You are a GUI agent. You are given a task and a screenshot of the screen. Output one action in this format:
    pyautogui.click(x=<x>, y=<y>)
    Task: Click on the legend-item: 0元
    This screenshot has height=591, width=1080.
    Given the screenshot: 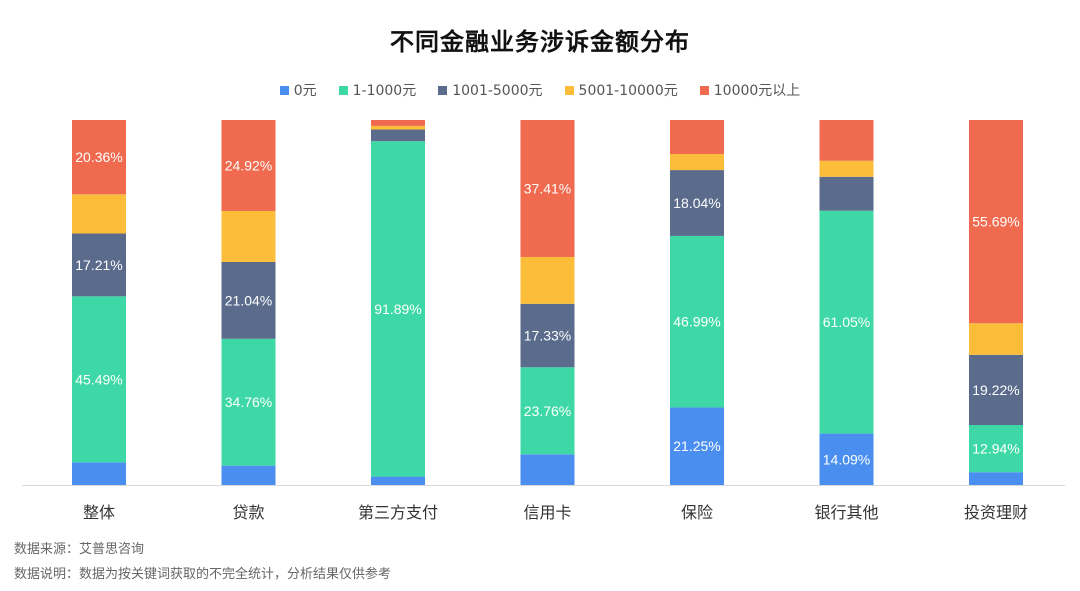 What is the action you would take?
    pyautogui.click(x=298, y=90)
    